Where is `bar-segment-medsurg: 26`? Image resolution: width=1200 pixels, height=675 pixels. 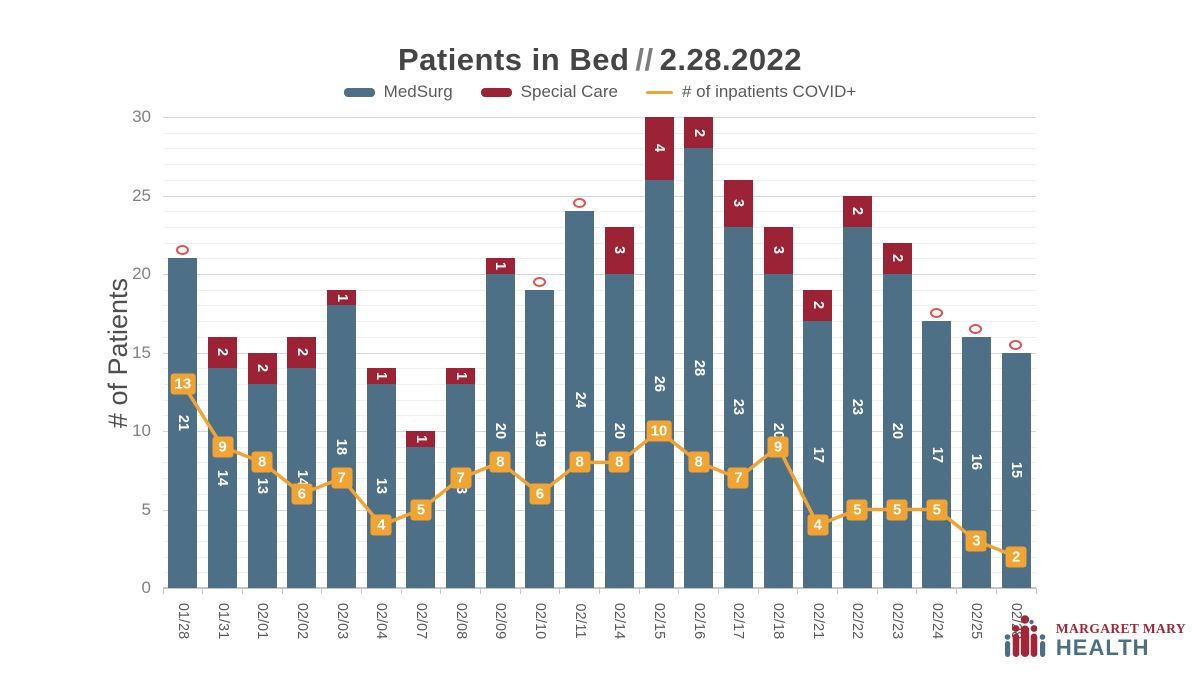 bar-segment-medsurg: 26 is located at coordinates (659, 383).